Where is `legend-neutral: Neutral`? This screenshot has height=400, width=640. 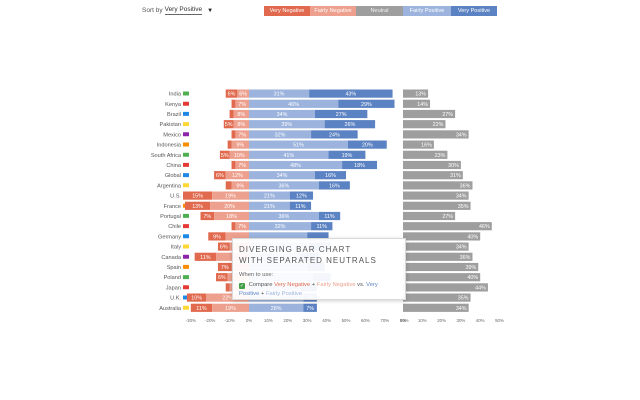
legend-neutral: Neutral is located at coordinates (379, 11).